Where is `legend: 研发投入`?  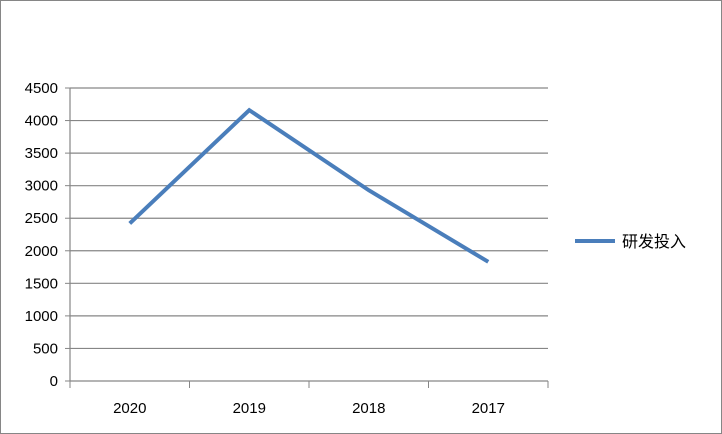 legend: 研发投入 is located at coordinates (630, 241).